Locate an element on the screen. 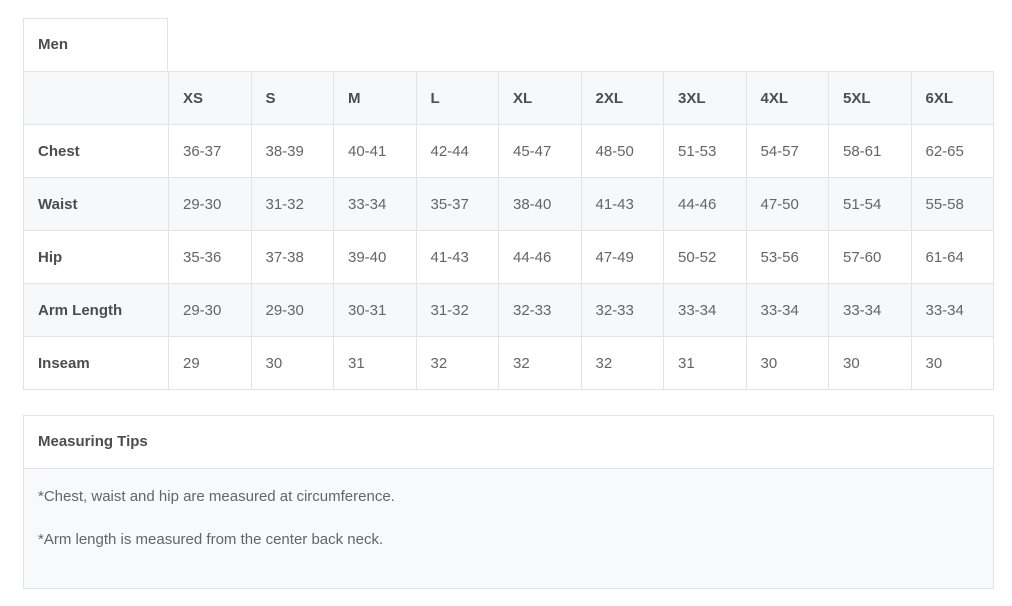  table-row-inseam: Inseam 29 30 31 32 32 32 31 30 30 30 is located at coordinates (508, 363).